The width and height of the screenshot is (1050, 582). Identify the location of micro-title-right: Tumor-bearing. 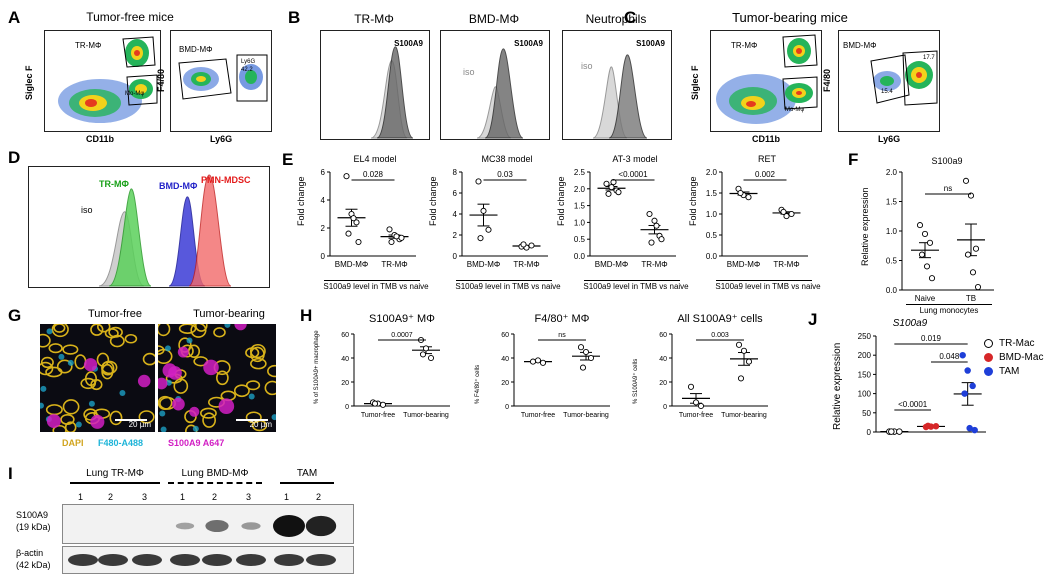
(229, 314).